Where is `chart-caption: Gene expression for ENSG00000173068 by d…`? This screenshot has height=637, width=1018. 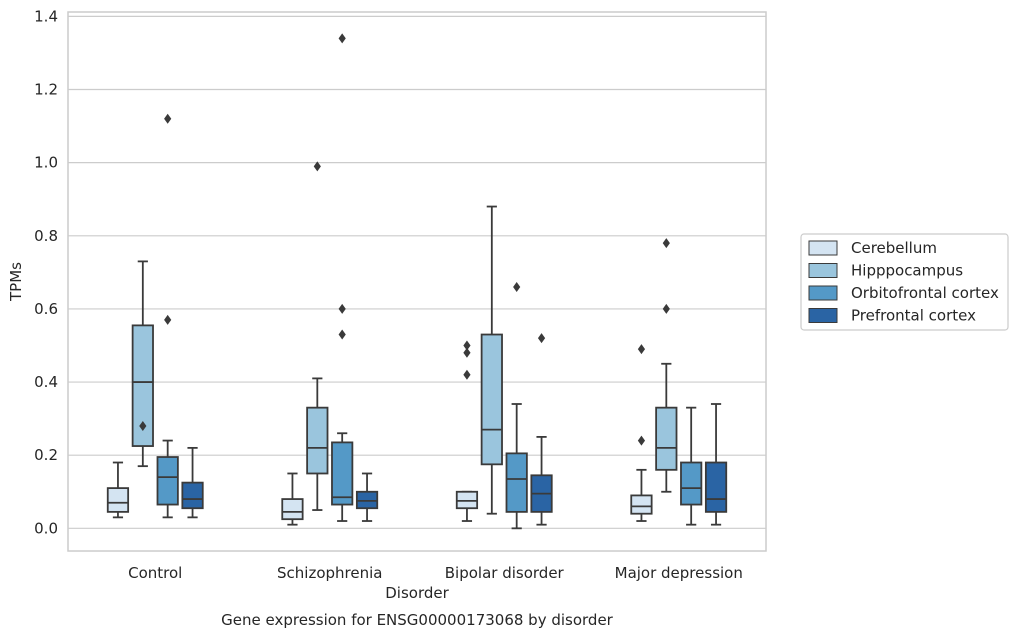 chart-caption: Gene expression for ENSG00000173068 by d… is located at coordinates (417, 620).